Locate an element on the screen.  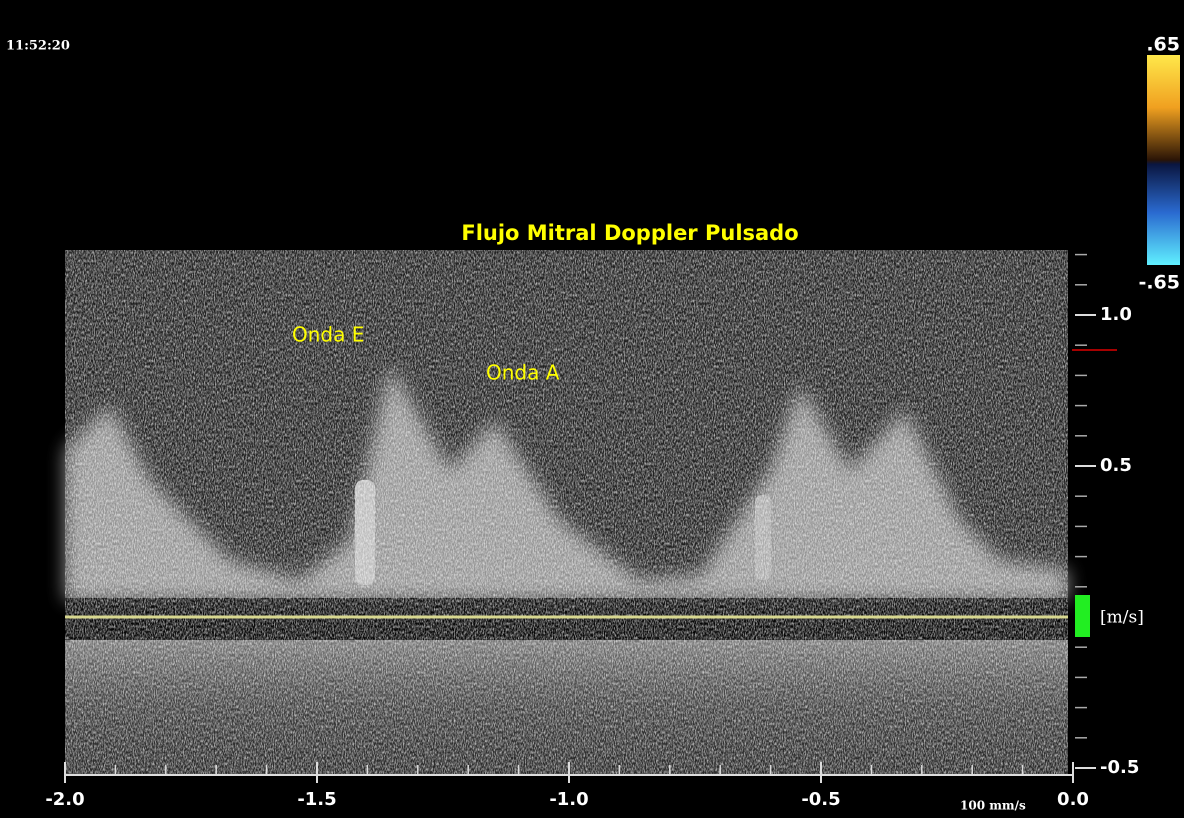
y-unit: [m/s] is located at coordinates (1122, 618).